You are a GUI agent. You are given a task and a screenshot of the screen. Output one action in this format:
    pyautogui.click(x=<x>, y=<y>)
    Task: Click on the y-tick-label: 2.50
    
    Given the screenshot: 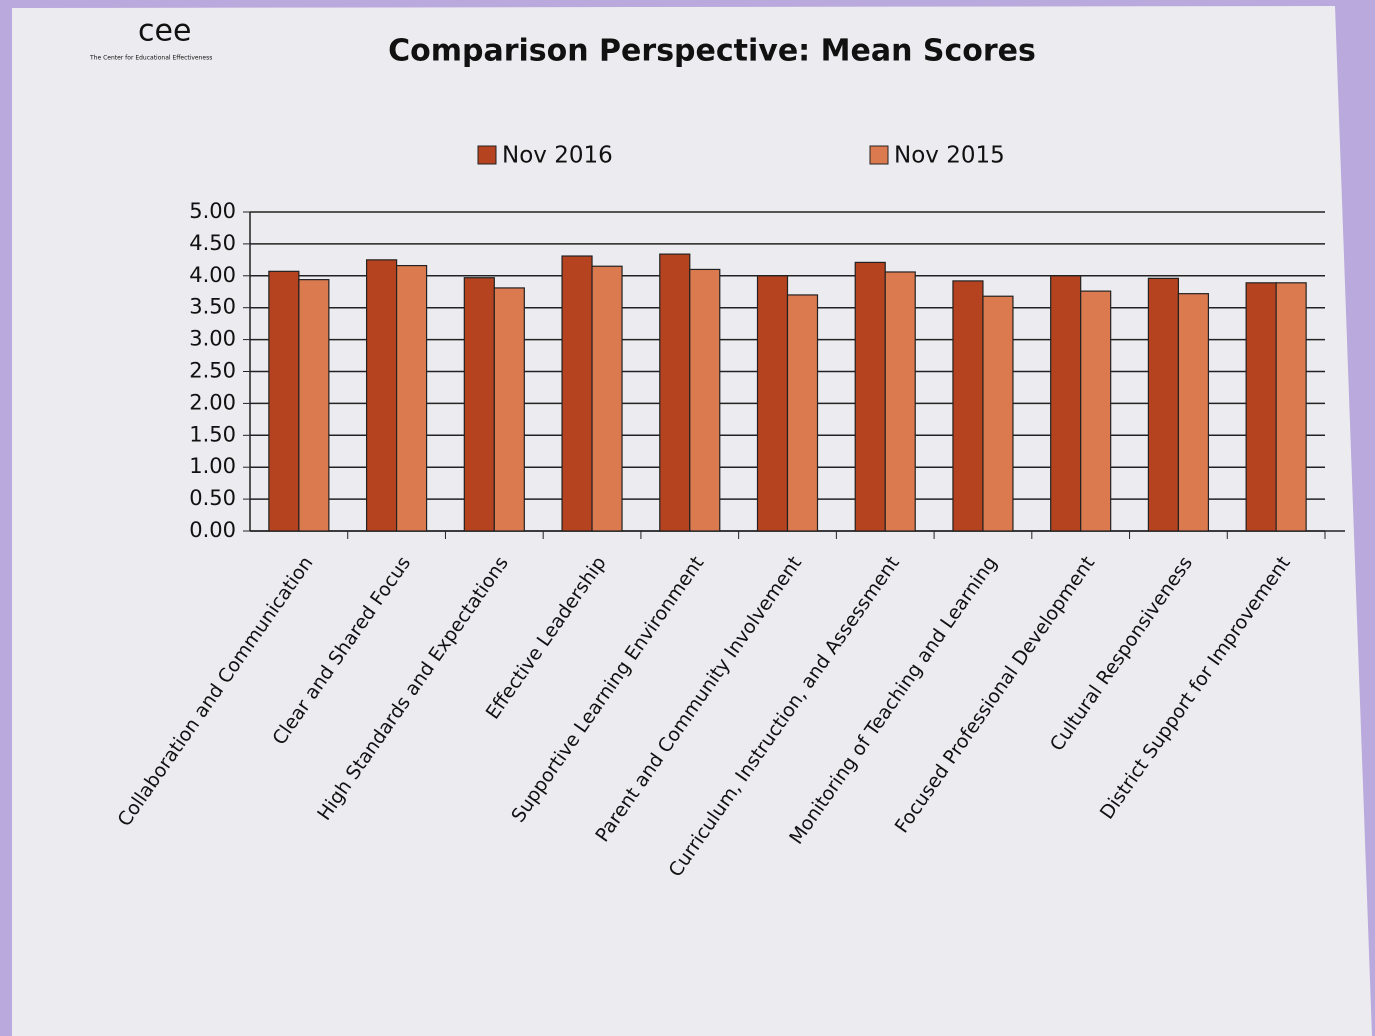 What is the action you would take?
    pyautogui.click(x=212, y=371)
    